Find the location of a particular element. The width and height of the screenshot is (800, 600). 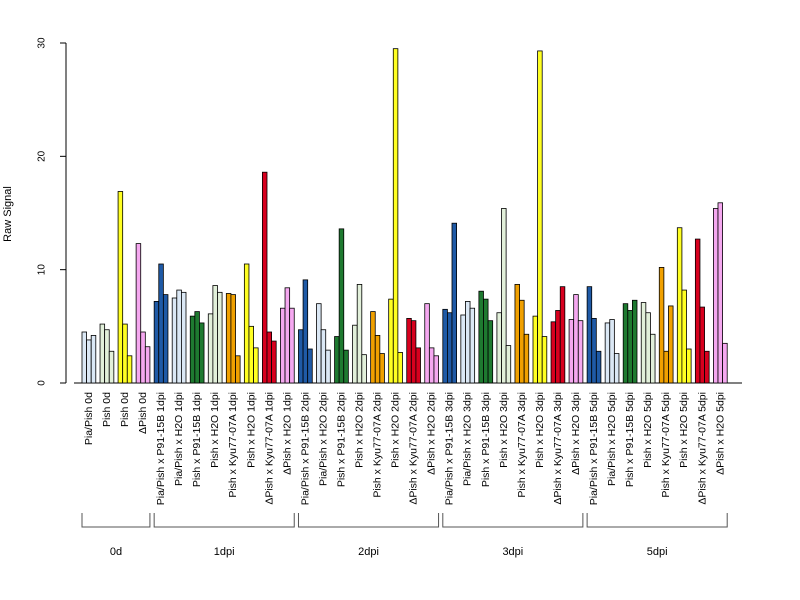

y-axis-label: Raw Signal is located at coordinates (8, 214).